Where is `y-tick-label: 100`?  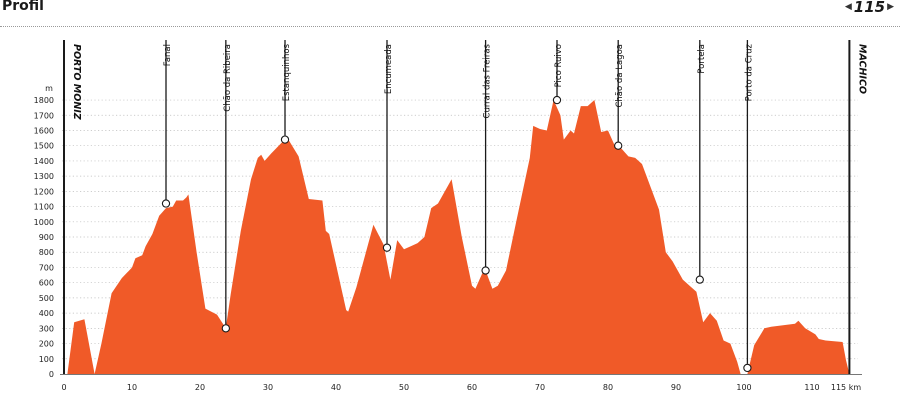 y-tick-label: 100 is located at coordinates (46, 359).